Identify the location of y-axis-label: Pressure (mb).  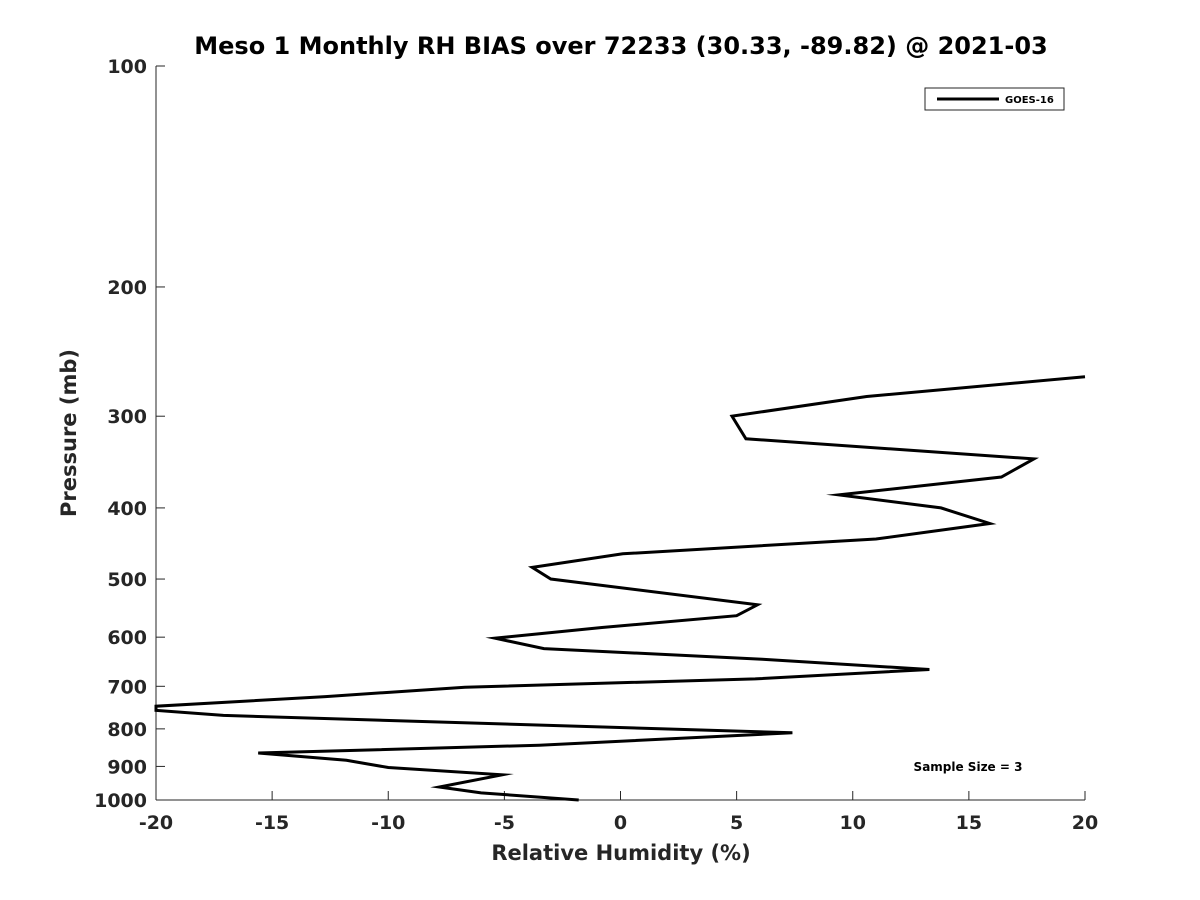
(69, 433).